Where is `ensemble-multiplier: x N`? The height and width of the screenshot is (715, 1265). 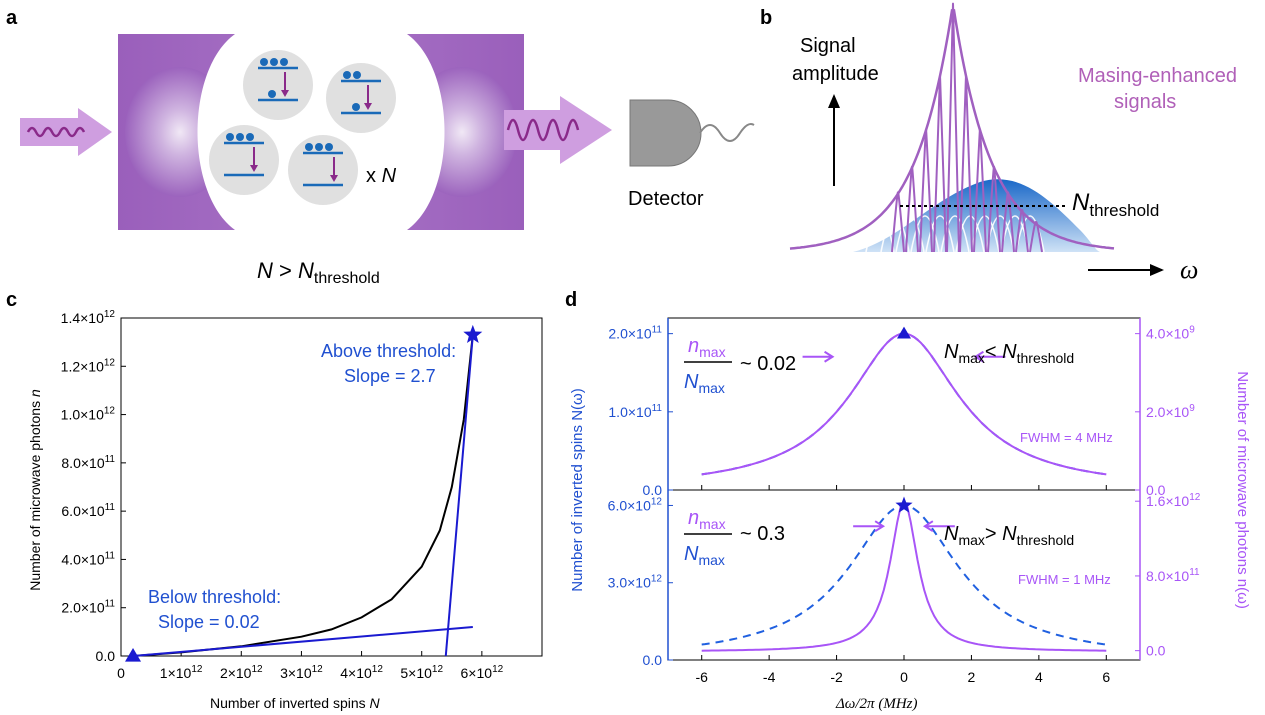
ensemble-multiplier: x N is located at coordinates (381, 176).